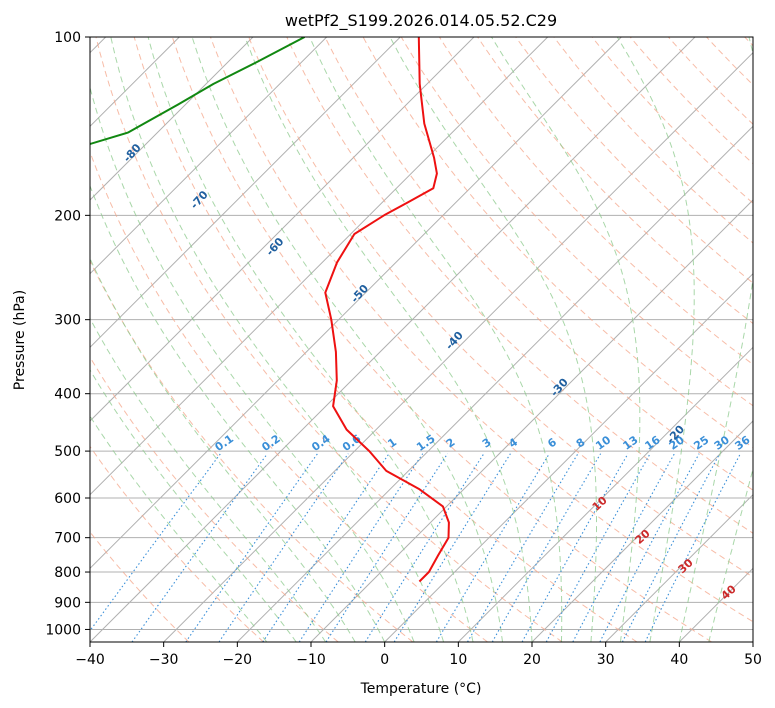 The height and width of the screenshot is (708, 775). I want to click on y-tick-label: 600, so click(67, 499).